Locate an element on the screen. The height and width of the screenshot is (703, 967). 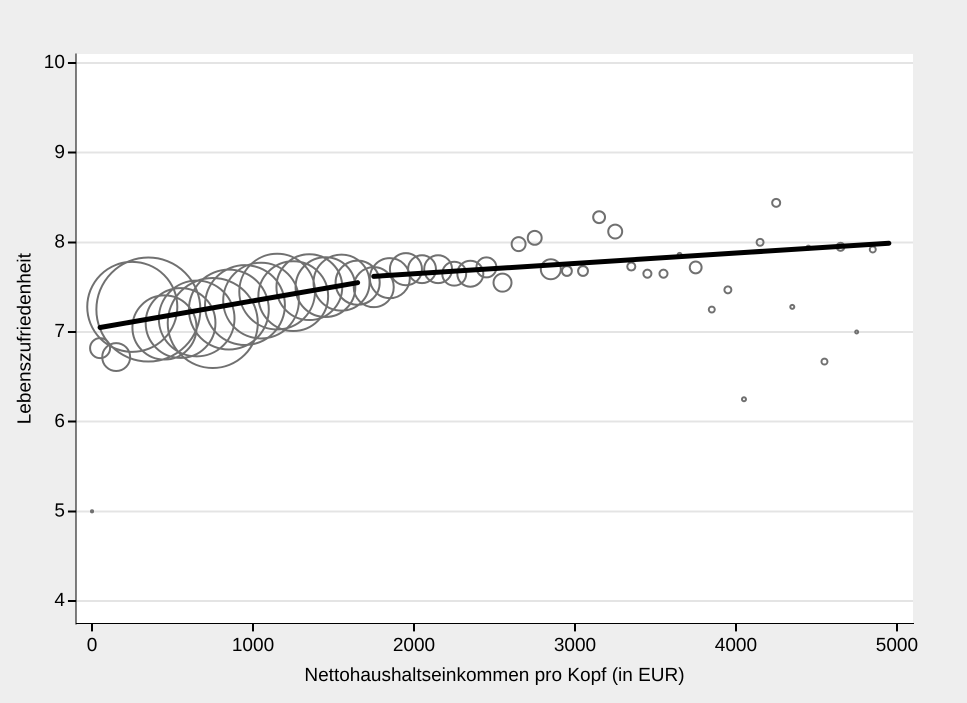
y-tick-label: 5 is located at coordinates (59, 511).